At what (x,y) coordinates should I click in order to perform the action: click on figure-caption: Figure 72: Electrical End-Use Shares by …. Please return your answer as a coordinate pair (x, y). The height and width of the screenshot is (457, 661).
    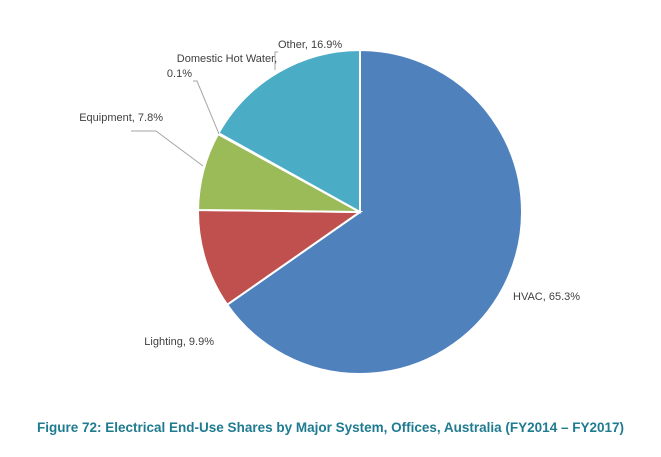
    Looking at the image, I should click on (330, 427).